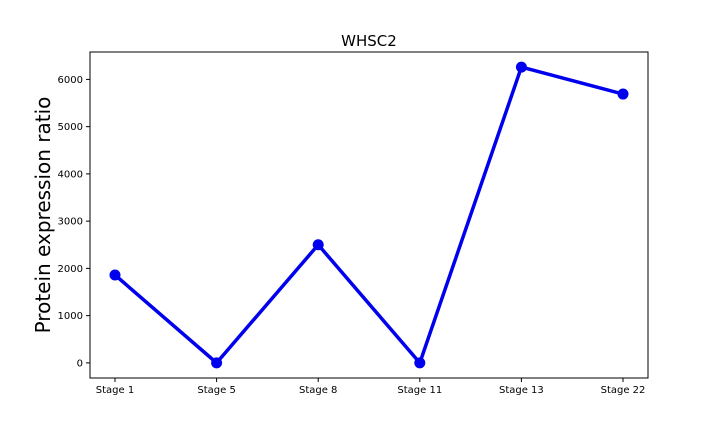 The width and height of the screenshot is (720, 437). Describe the element at coordinates (70, 80) in the screenshot. I see `y-tick-label: 6000` at that location.